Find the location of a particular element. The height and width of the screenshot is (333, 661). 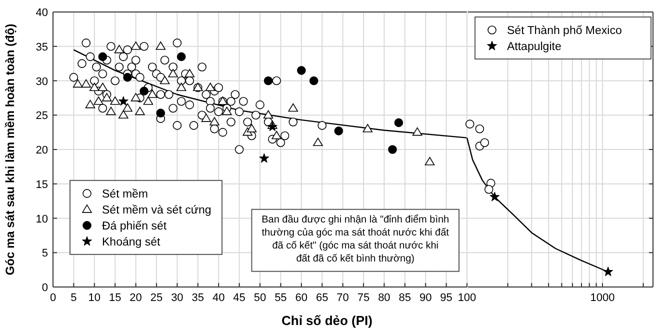

y-tick-label: 10 is located at coordinates (42, 219).